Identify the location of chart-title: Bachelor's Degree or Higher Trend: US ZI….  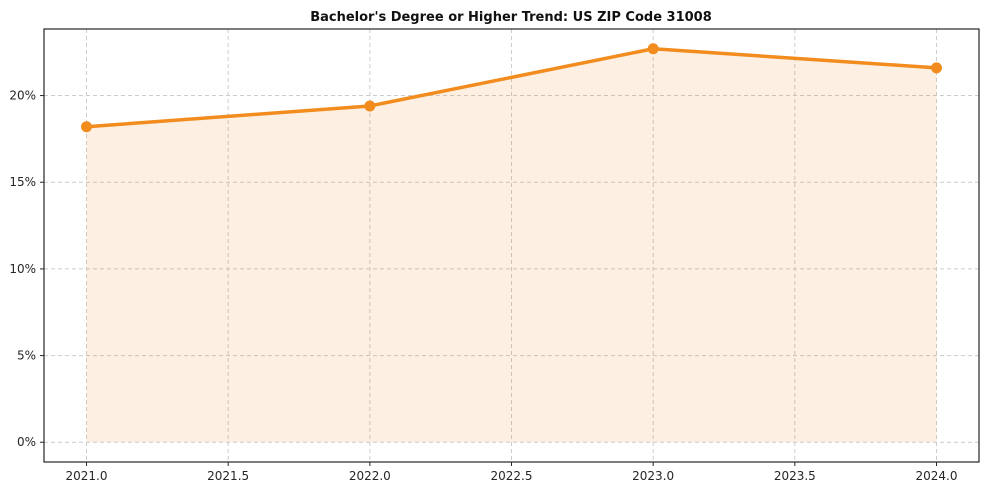
(511, 17).